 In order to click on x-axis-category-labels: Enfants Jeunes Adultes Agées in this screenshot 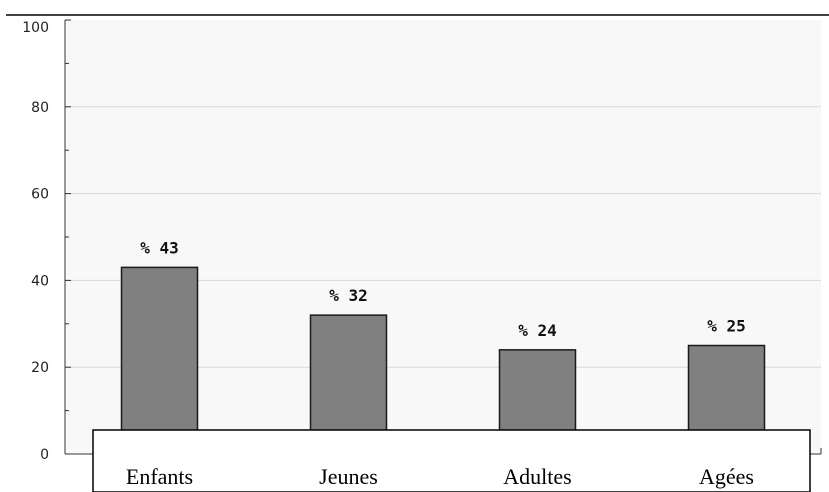, I will do `click(440, 476)`.